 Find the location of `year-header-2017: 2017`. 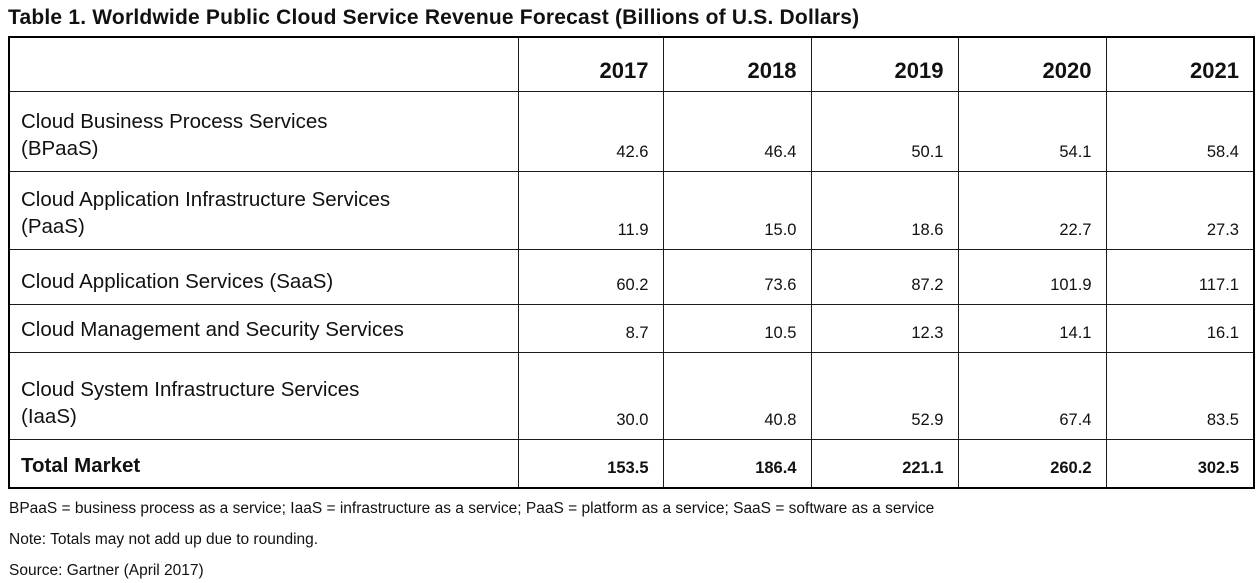

year-header-2017: 2017 is located at coordinates (590, 64).